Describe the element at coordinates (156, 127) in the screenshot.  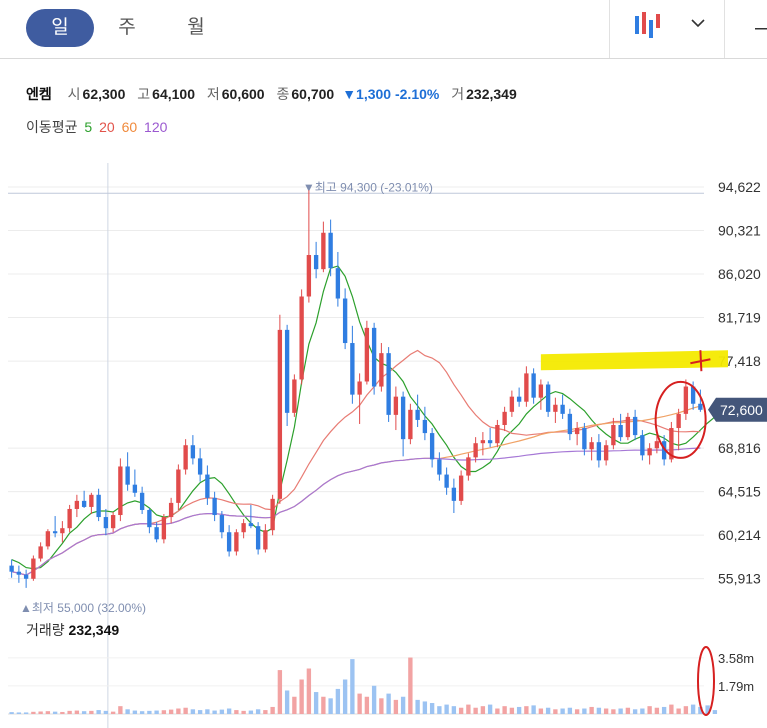
I see `ma-120-label: 120` at that location.